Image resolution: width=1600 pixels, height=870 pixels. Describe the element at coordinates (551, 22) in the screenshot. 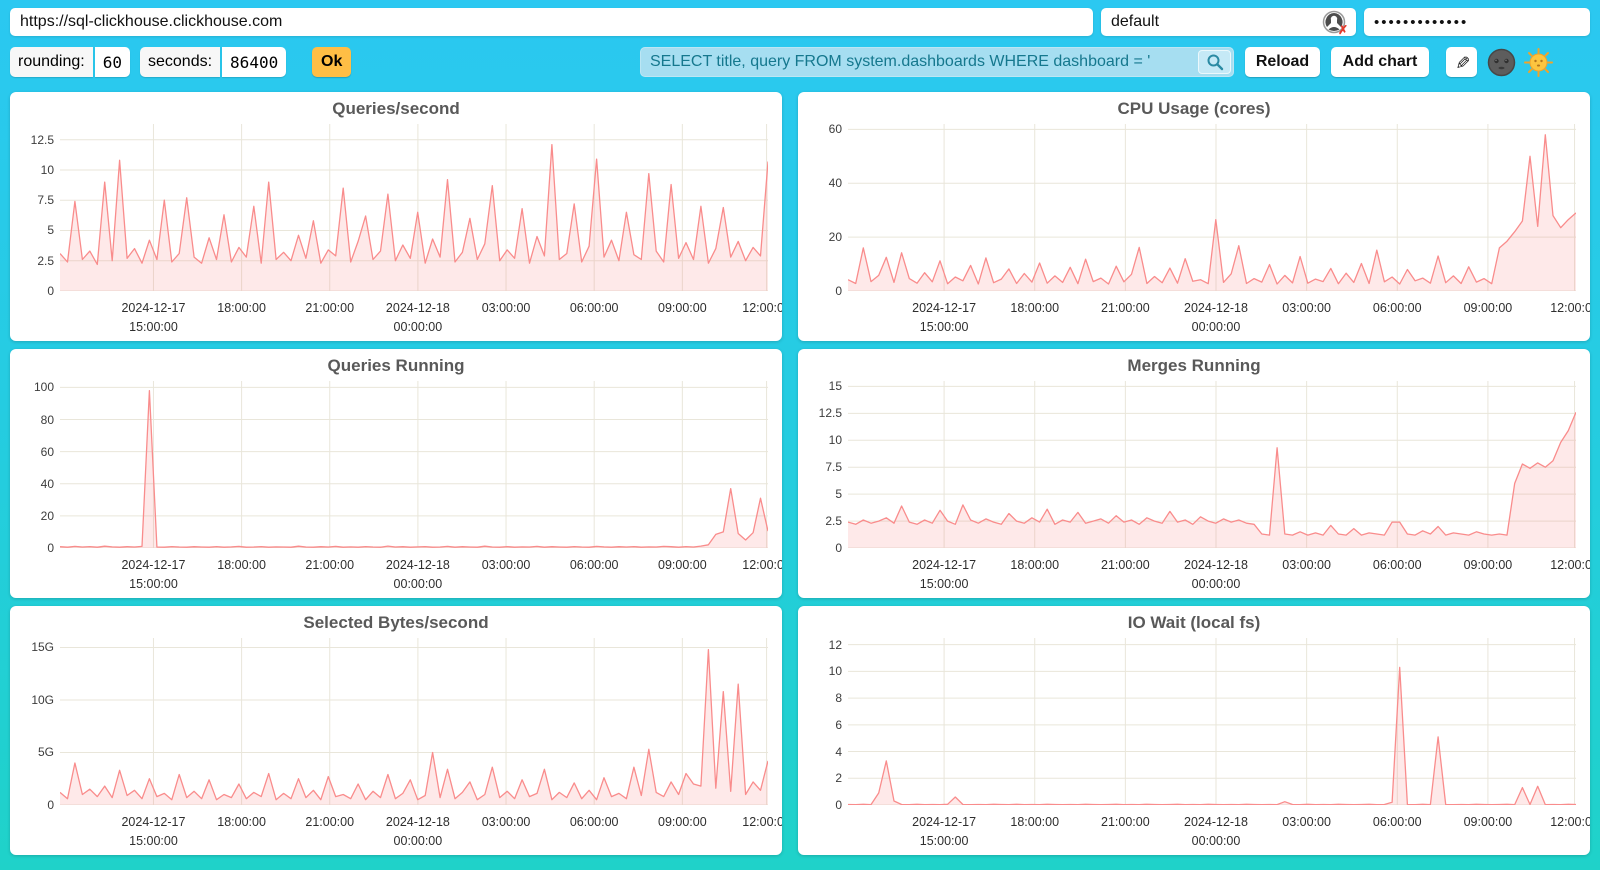

I see `url-input: https://sql-clickhouse.clickhouse.com` at that location.